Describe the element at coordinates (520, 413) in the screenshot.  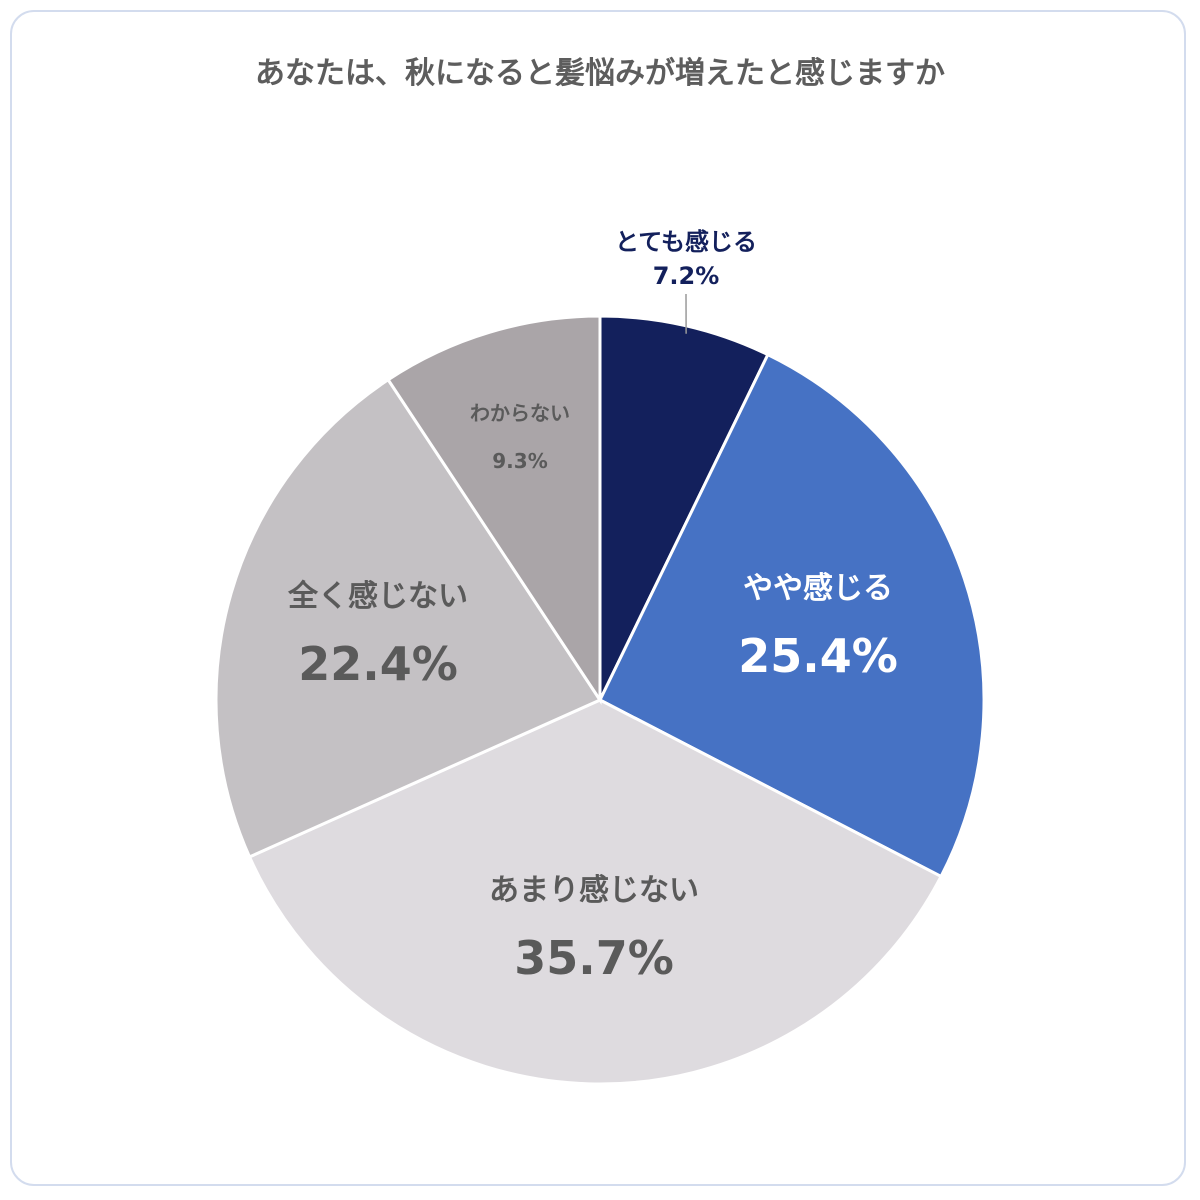
I see `slice-label-unknown: わからない` at that location.